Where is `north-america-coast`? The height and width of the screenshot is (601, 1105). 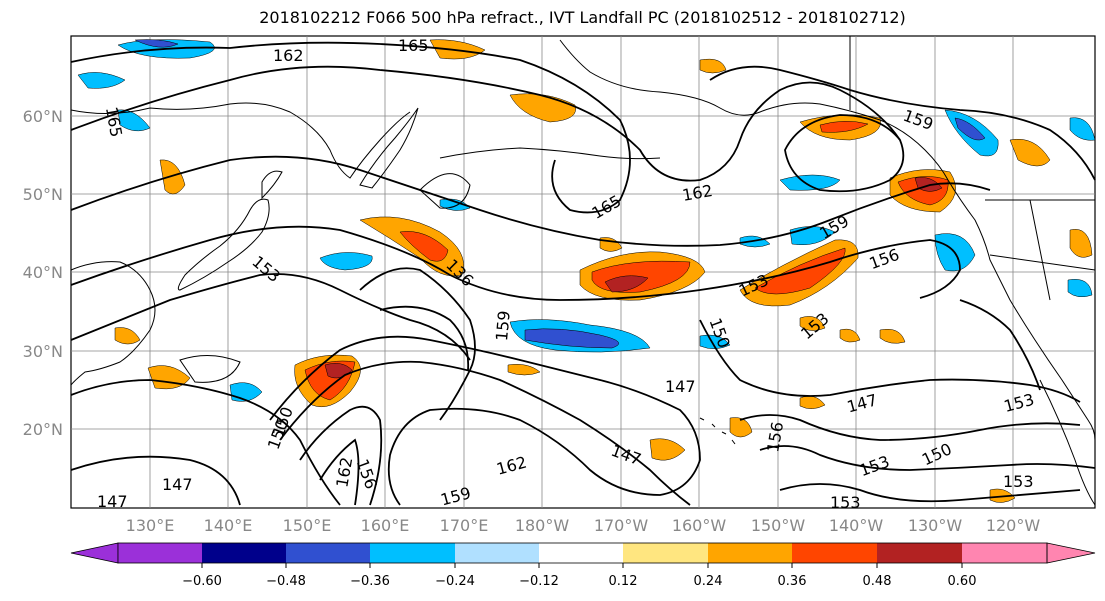 north-america-coast is located at coordinates (1021, 310).